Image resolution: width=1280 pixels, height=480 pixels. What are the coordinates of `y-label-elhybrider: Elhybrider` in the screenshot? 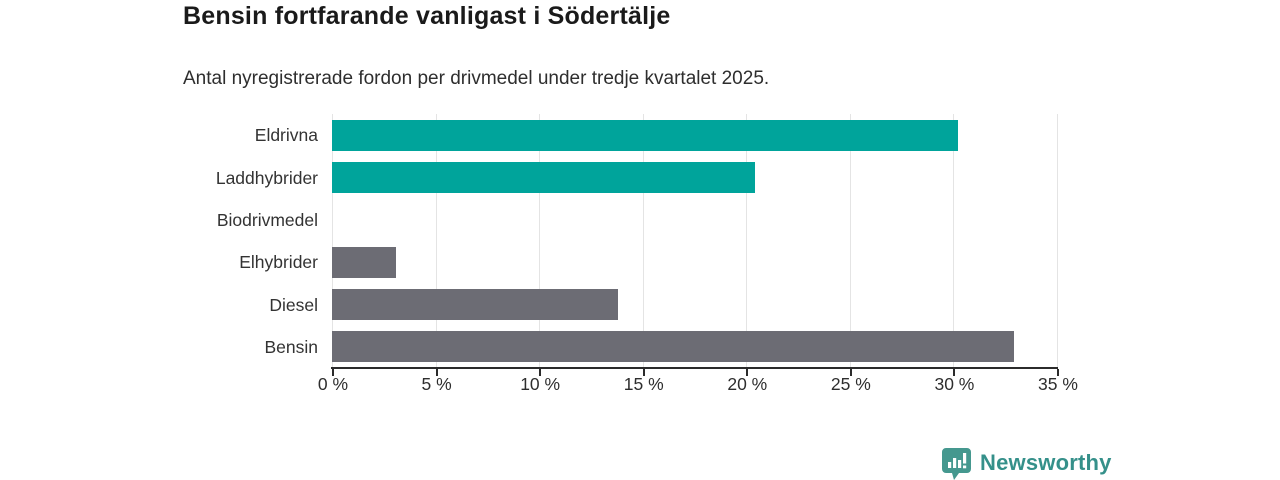 It's located at (278, 262).